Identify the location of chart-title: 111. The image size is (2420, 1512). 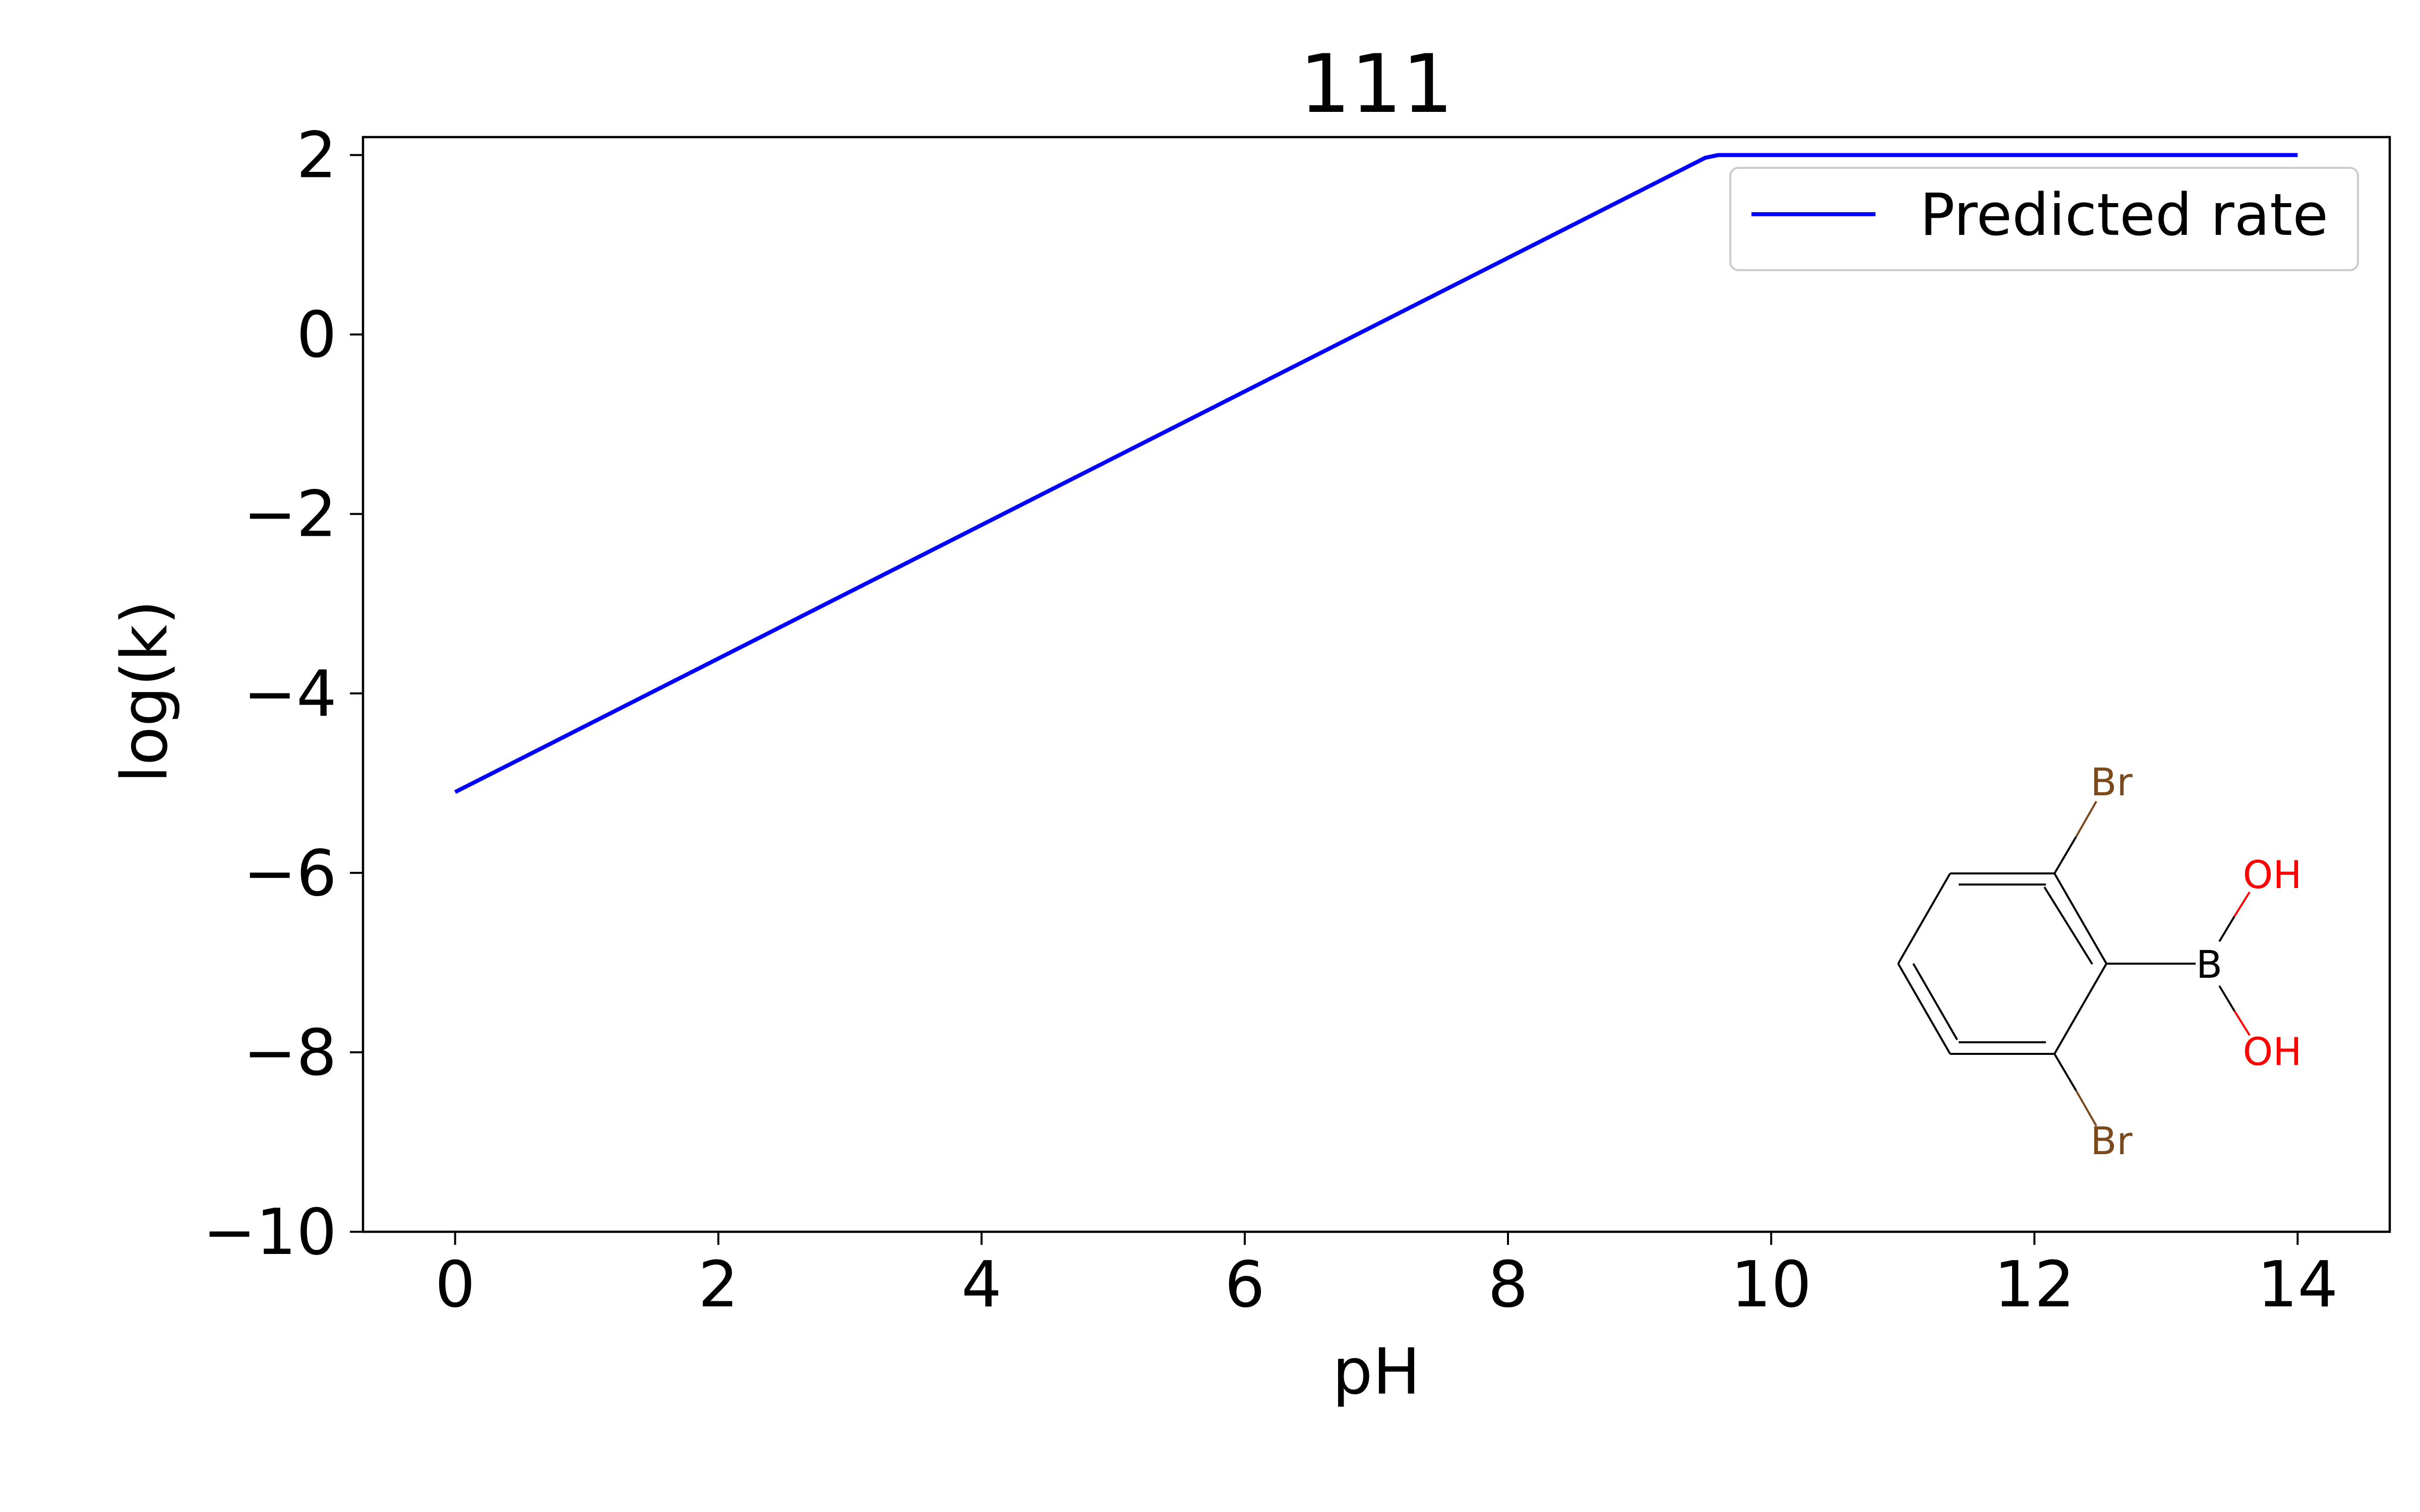
(1376, 84).